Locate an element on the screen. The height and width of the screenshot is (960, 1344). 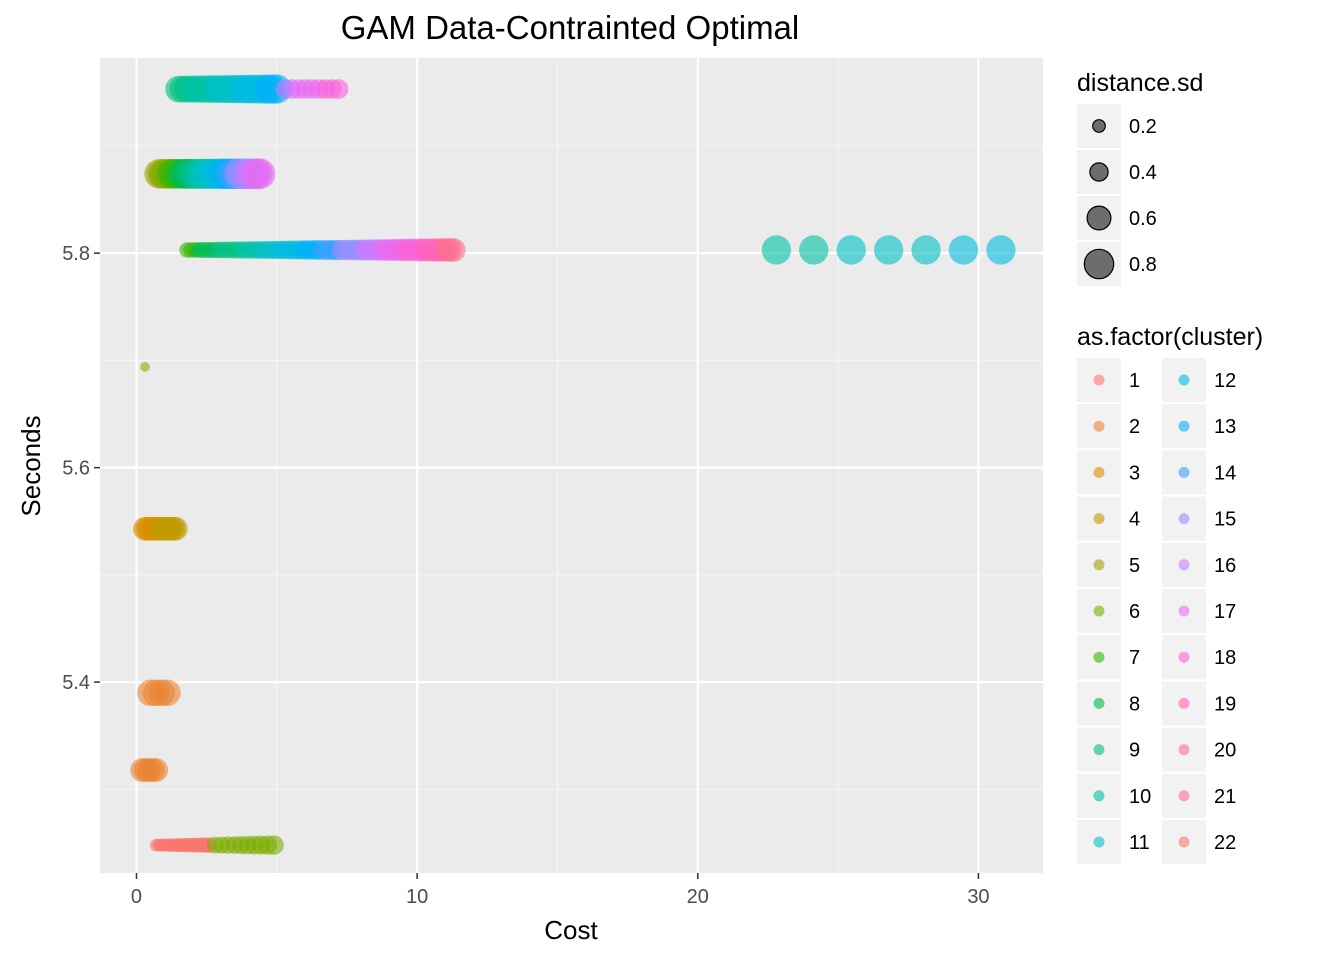
color-legend-label: 9 is located at coordinates (1134, 751).